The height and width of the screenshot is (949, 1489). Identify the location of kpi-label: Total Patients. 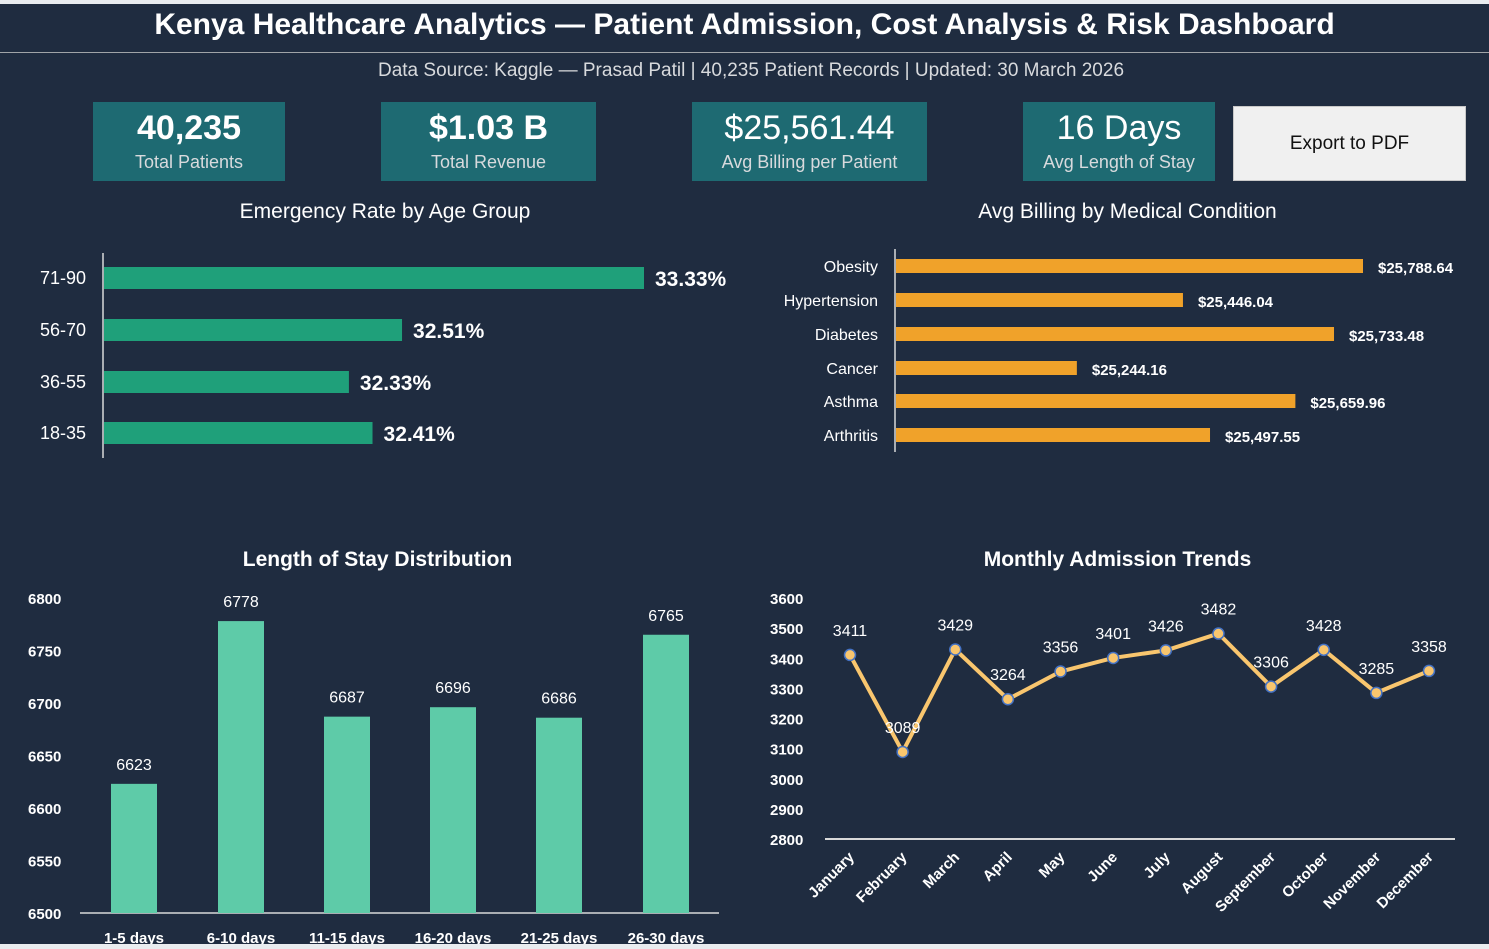
(189, 162).